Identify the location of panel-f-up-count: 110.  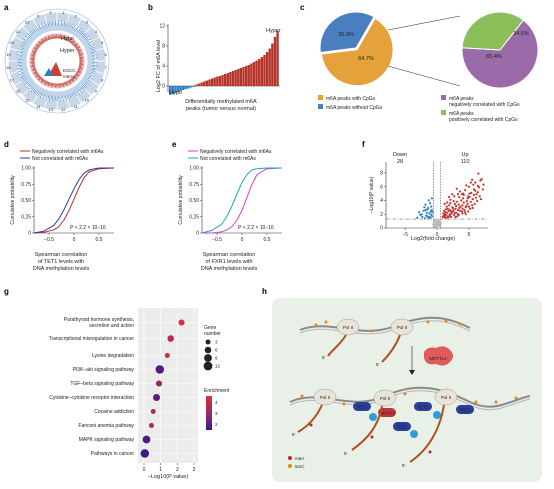
(465, 162).